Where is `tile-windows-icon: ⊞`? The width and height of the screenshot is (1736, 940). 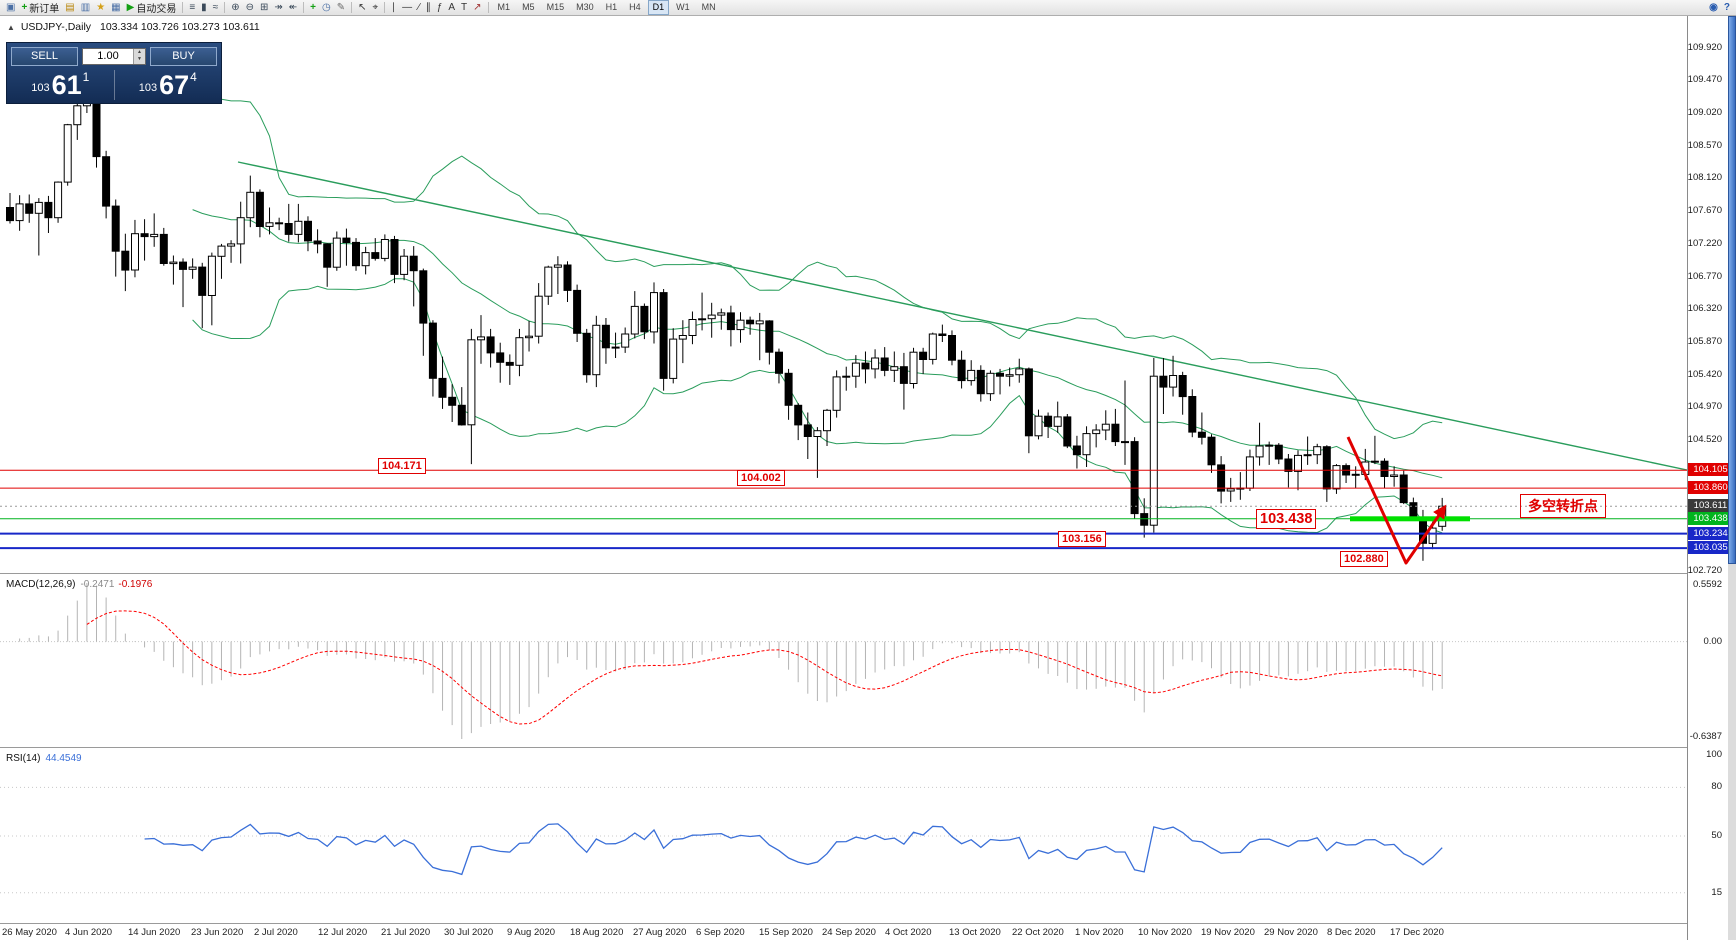 tile-windows-icon: ⊞ is located at coordinates (264, 8).